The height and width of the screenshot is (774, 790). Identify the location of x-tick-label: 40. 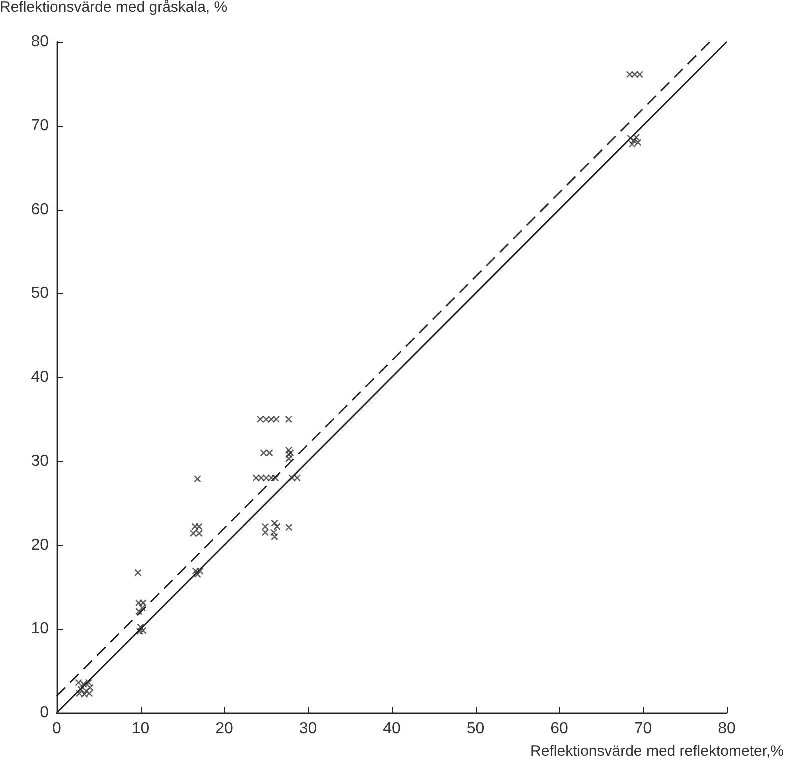
(392, 729).